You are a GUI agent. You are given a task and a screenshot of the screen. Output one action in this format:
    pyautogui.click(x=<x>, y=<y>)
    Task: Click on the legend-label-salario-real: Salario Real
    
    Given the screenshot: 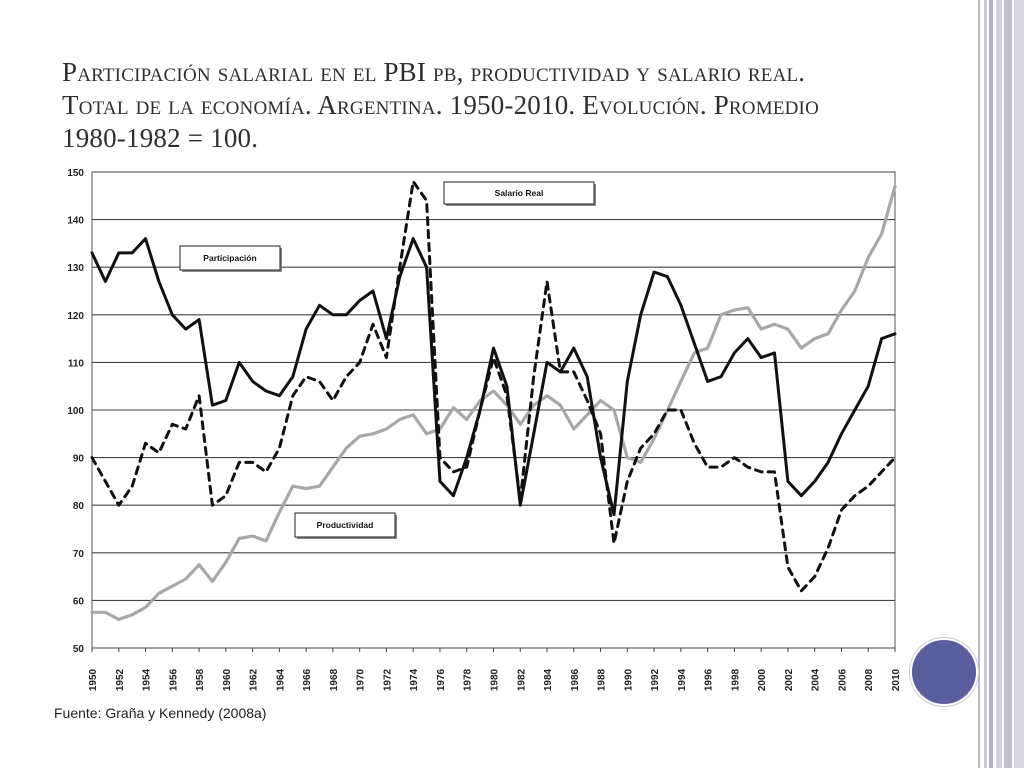 What is the action you would take?
    pyautogui.click(x=519, y=193)
    